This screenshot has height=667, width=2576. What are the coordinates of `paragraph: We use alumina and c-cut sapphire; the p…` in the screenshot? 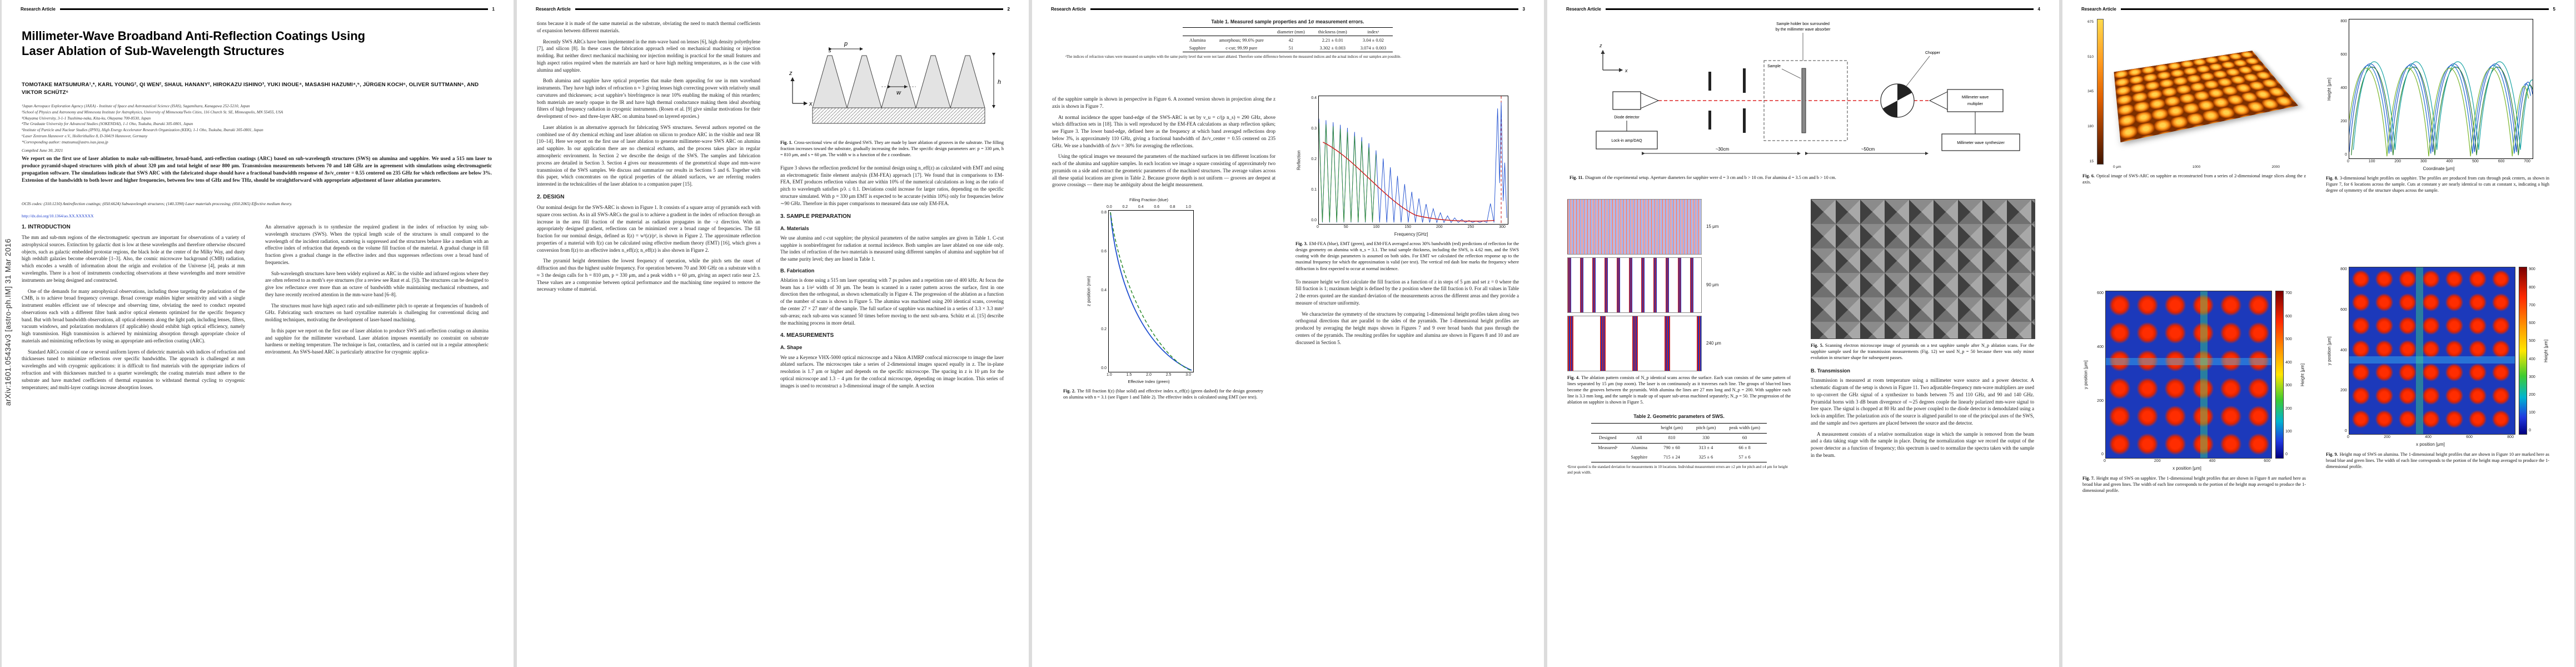 It's located at (892, 248).